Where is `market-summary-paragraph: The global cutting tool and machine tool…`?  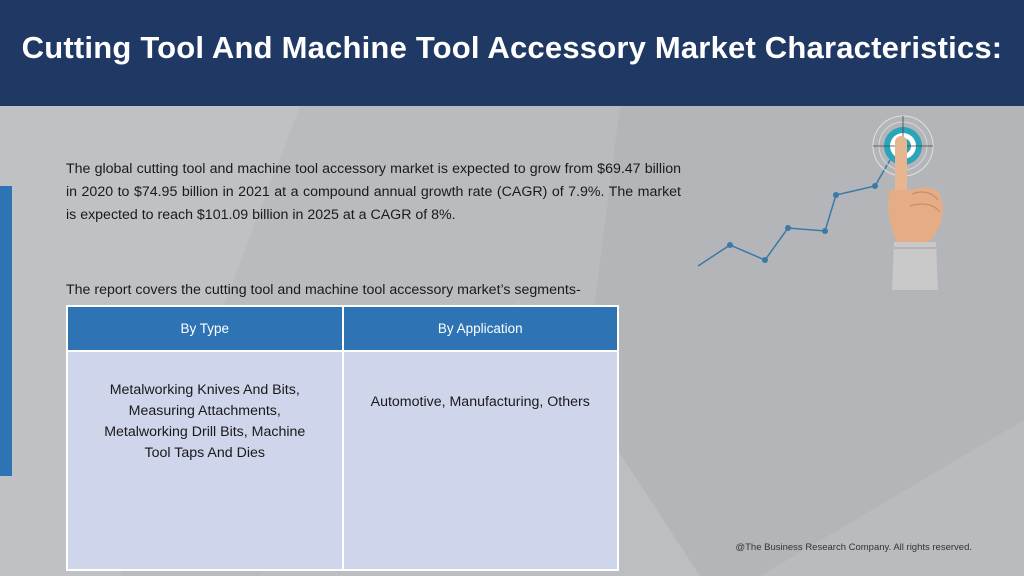
market-summary-paragraph: The global cutting tool and machine tool… is located at coordinates (373, 192).